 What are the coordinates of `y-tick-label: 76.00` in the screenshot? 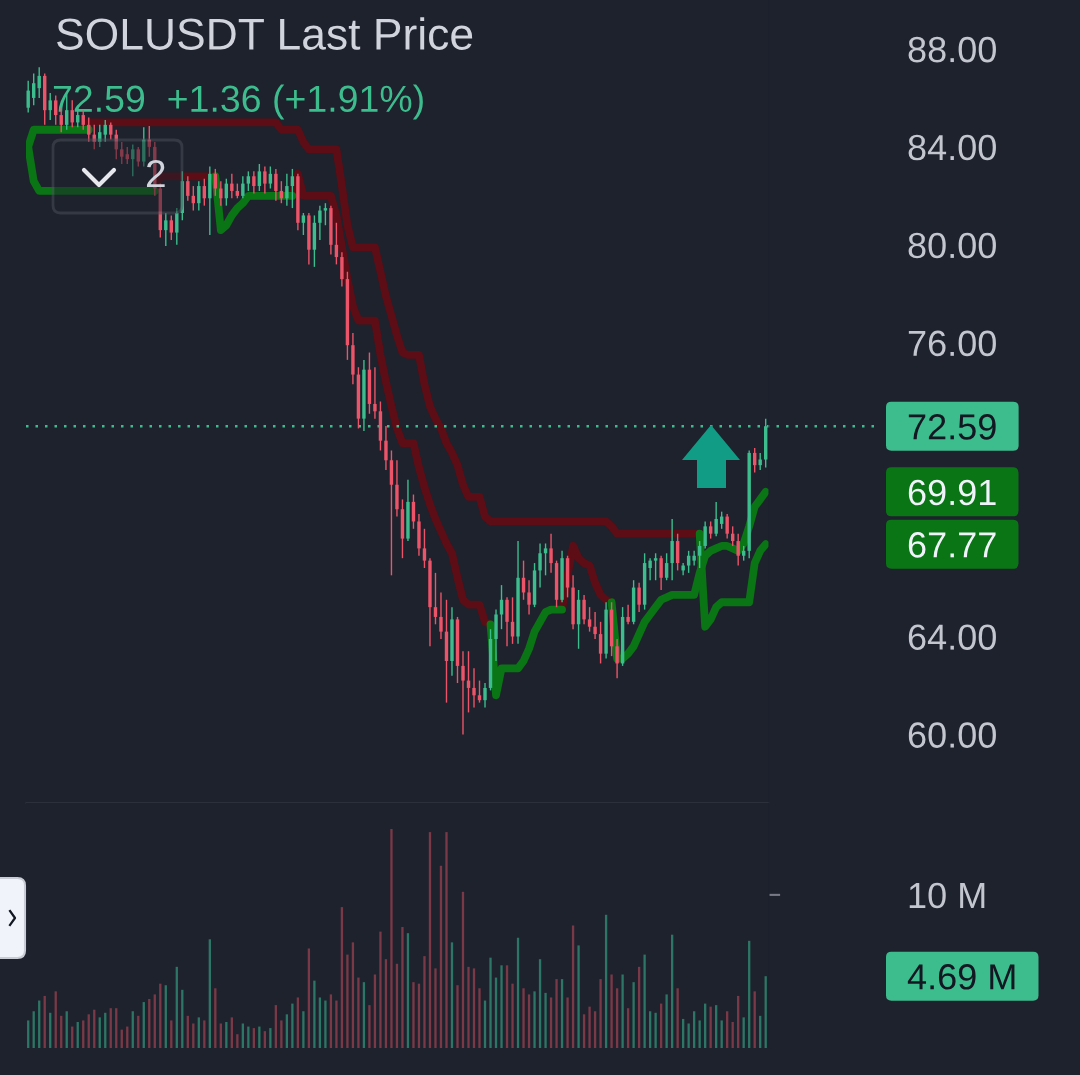 It's located at (952, 343).